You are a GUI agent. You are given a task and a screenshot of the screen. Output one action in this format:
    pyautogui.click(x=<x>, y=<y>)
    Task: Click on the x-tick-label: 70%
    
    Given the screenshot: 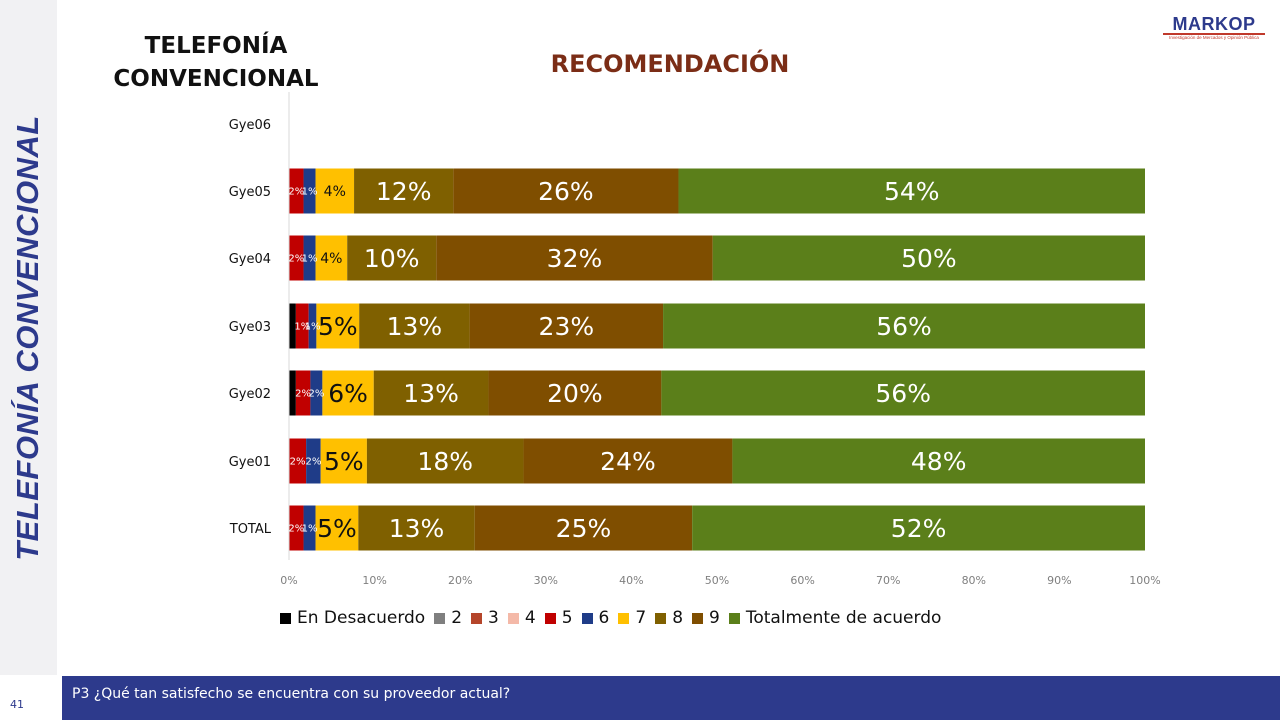 What is the action you would take?
    pyautogui.click(x=888, y=580)
    